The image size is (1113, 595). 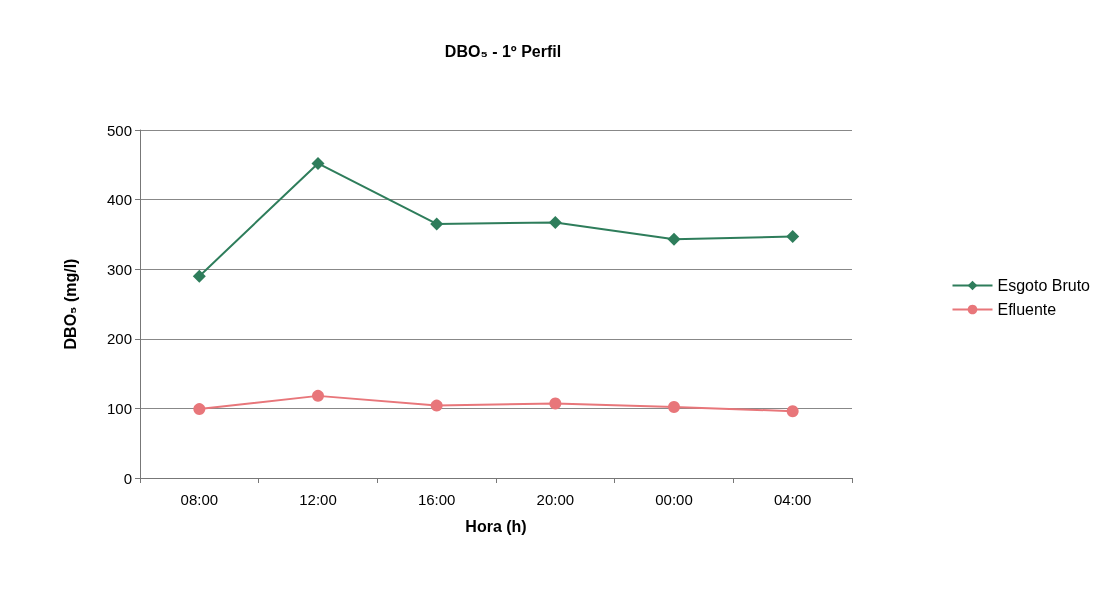 What do you see at coordinates (70, 304) in the screenshot?
I see `y-axis-title: DBO₅ (mg/l)` at bounding box center [70, 304].